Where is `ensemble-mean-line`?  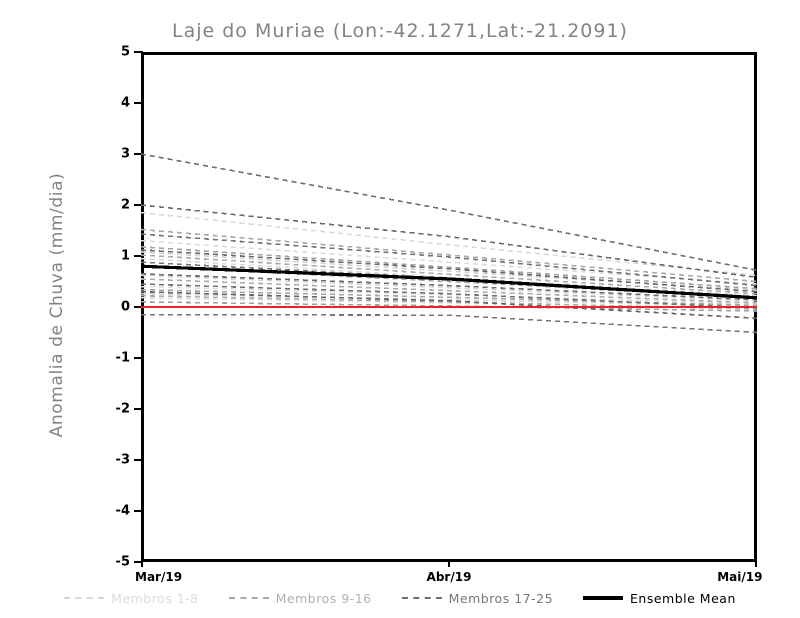 ensemble-mean-line is located at coordinates (449, 282).